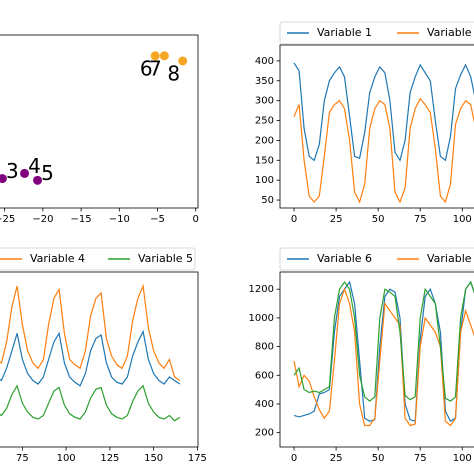 The width and height of the screenshot is (474, 474). Describe the element at coordinates (344, 32) in the screenshot. I see `legend-label: Variable 1` at that location.